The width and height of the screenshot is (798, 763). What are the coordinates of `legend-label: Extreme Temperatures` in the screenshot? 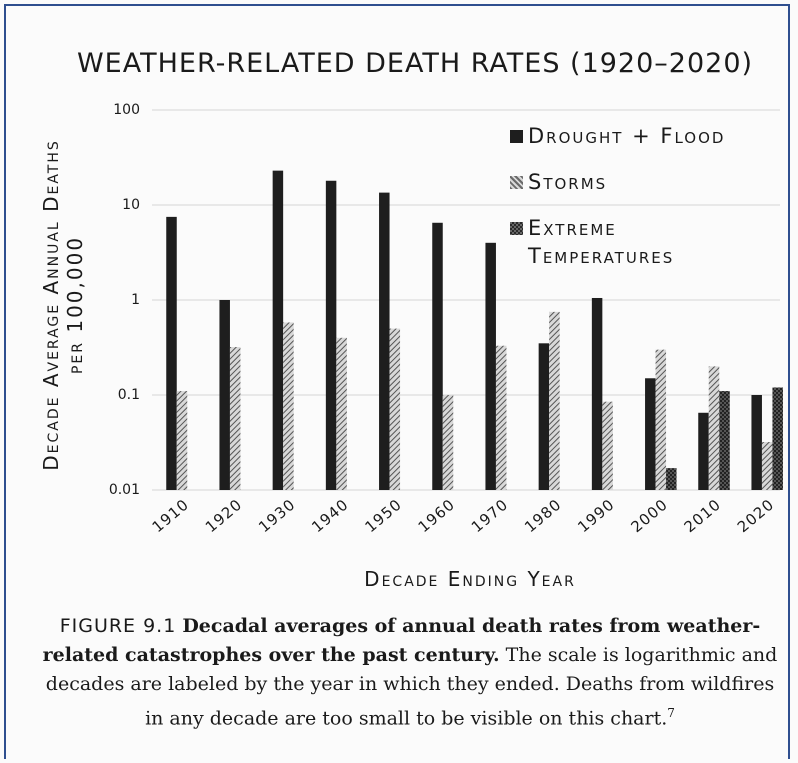 It's located at (601, 242).